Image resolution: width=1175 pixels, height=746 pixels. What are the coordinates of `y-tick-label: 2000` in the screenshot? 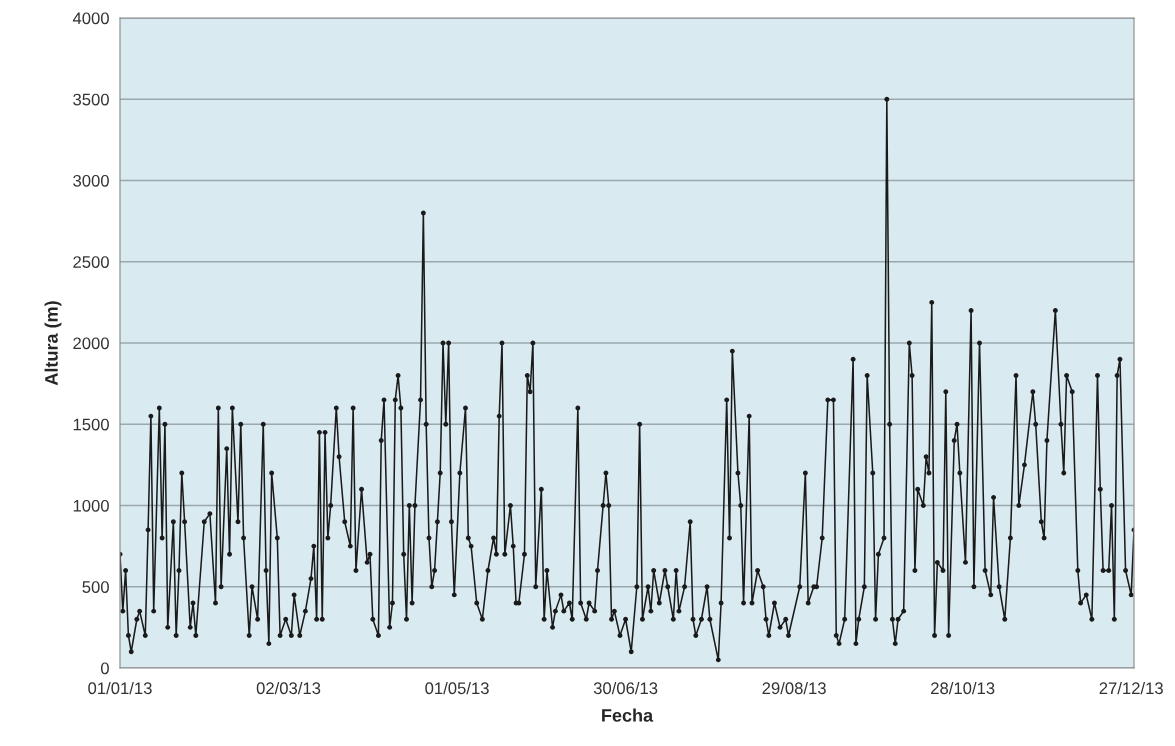 It's located at (91, 343).